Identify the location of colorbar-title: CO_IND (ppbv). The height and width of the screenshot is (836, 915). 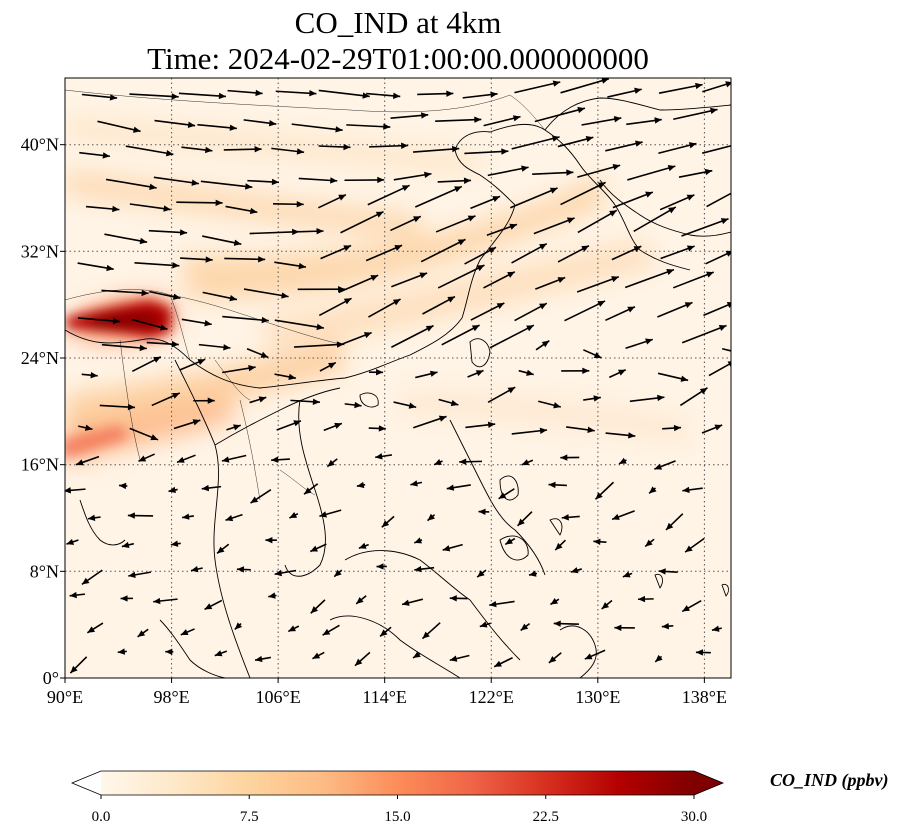
(829, 780).